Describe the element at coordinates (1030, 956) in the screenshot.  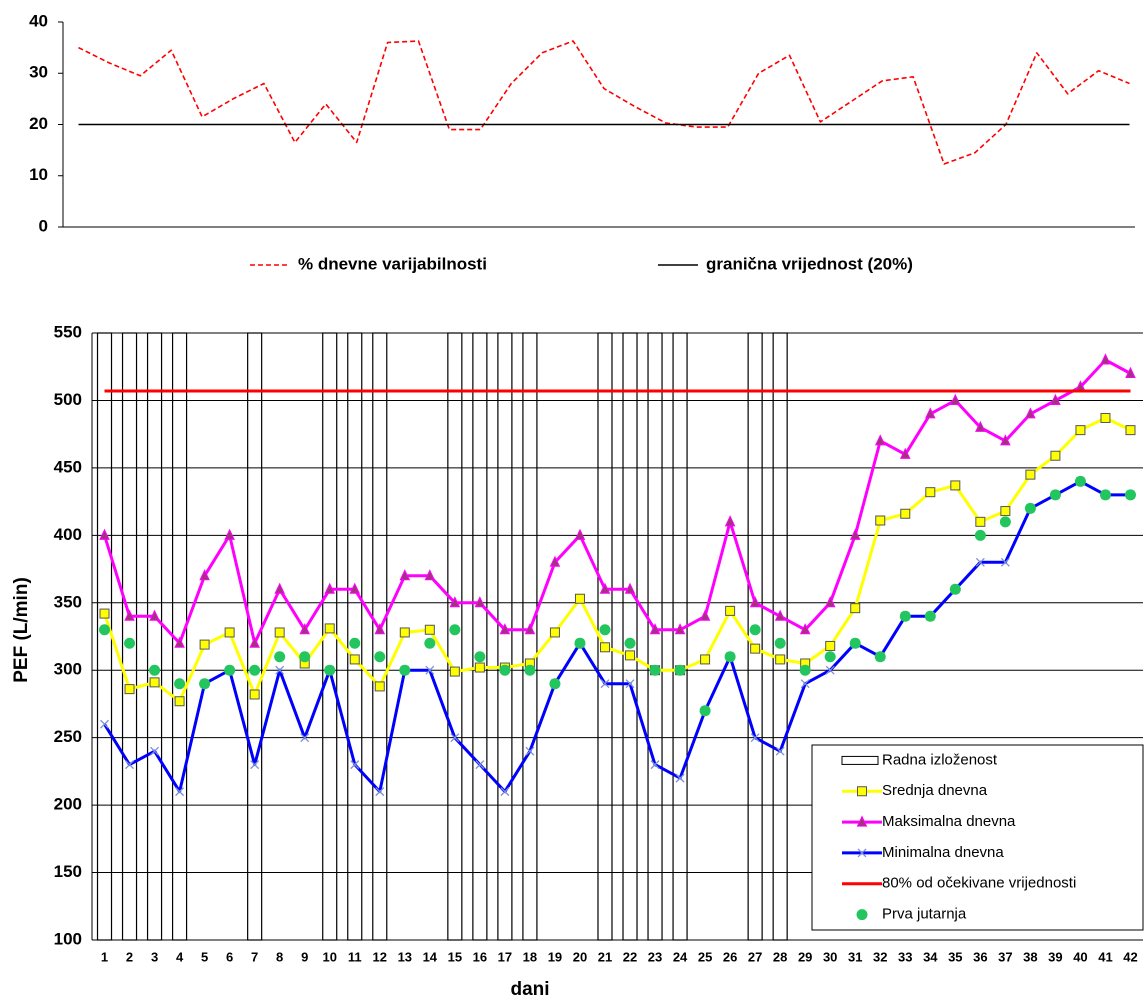
I see `x-tick-label: 38` at that location.